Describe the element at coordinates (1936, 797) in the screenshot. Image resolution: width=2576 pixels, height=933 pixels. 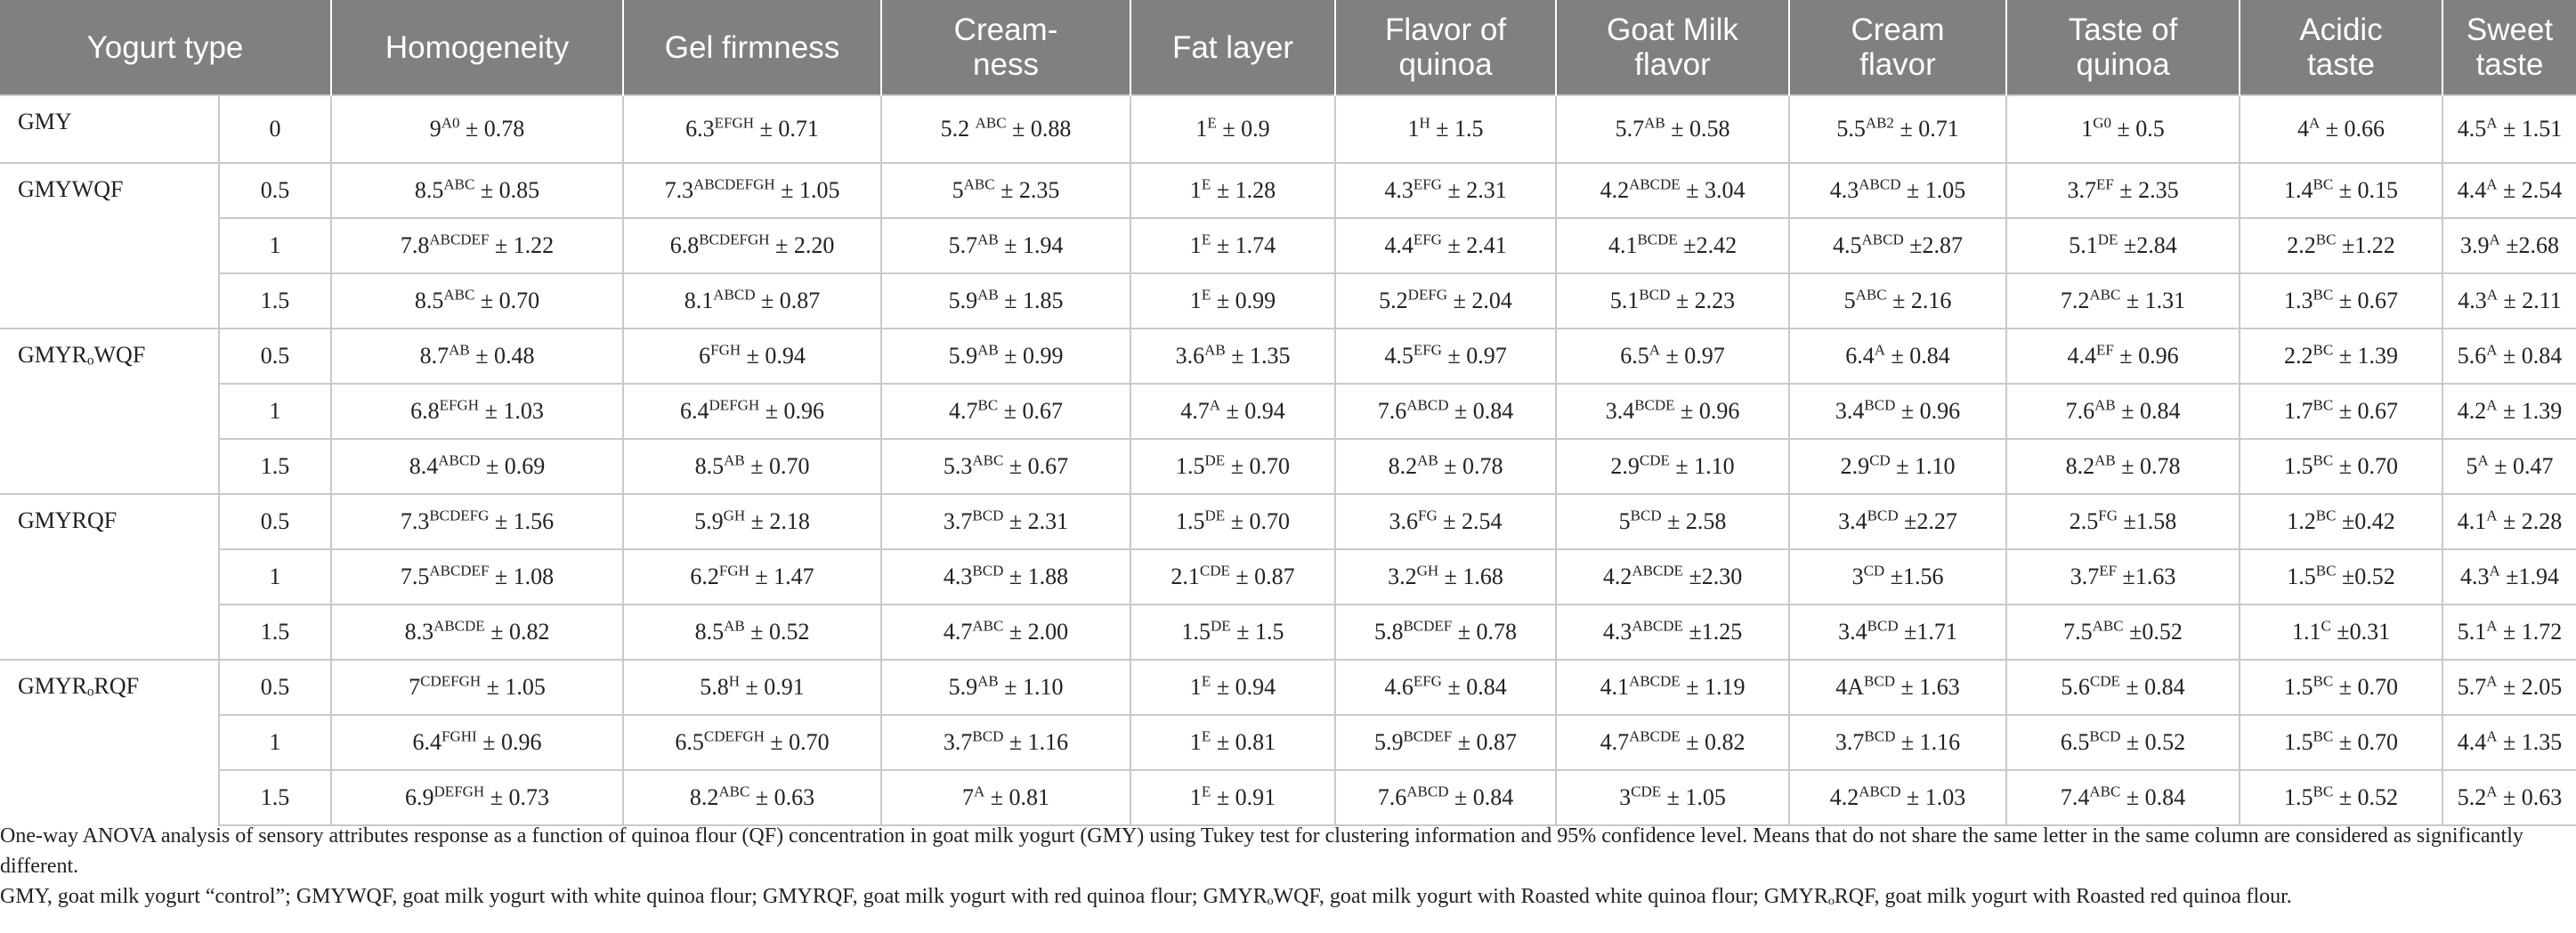
I see `sd-value: ± 1.03` at that location.